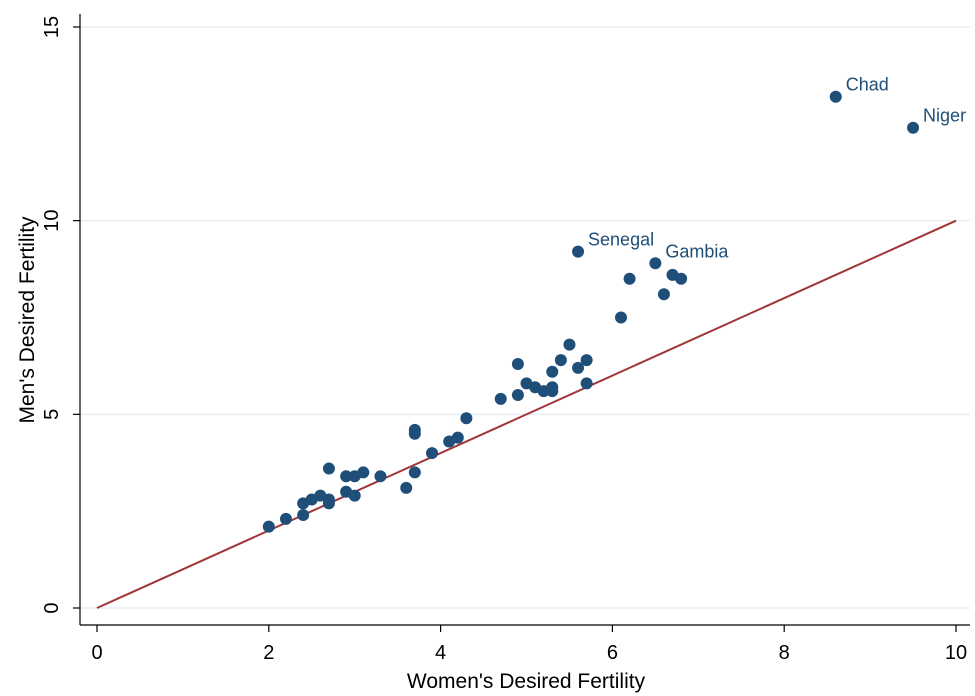  I want to click on x-tick-label-3: 6, so click(612, 653).